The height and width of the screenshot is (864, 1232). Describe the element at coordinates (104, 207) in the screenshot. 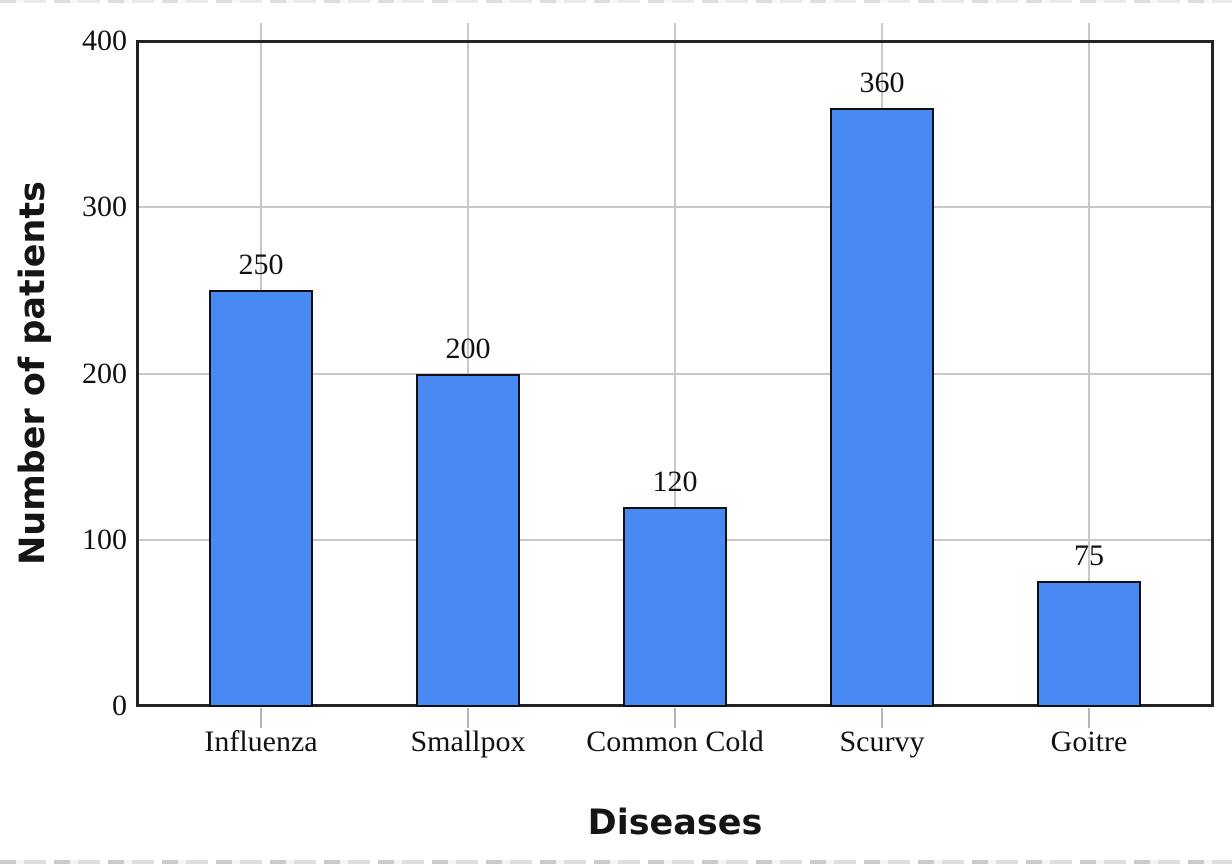

I see `y-tick-label-300: 300` at that location.